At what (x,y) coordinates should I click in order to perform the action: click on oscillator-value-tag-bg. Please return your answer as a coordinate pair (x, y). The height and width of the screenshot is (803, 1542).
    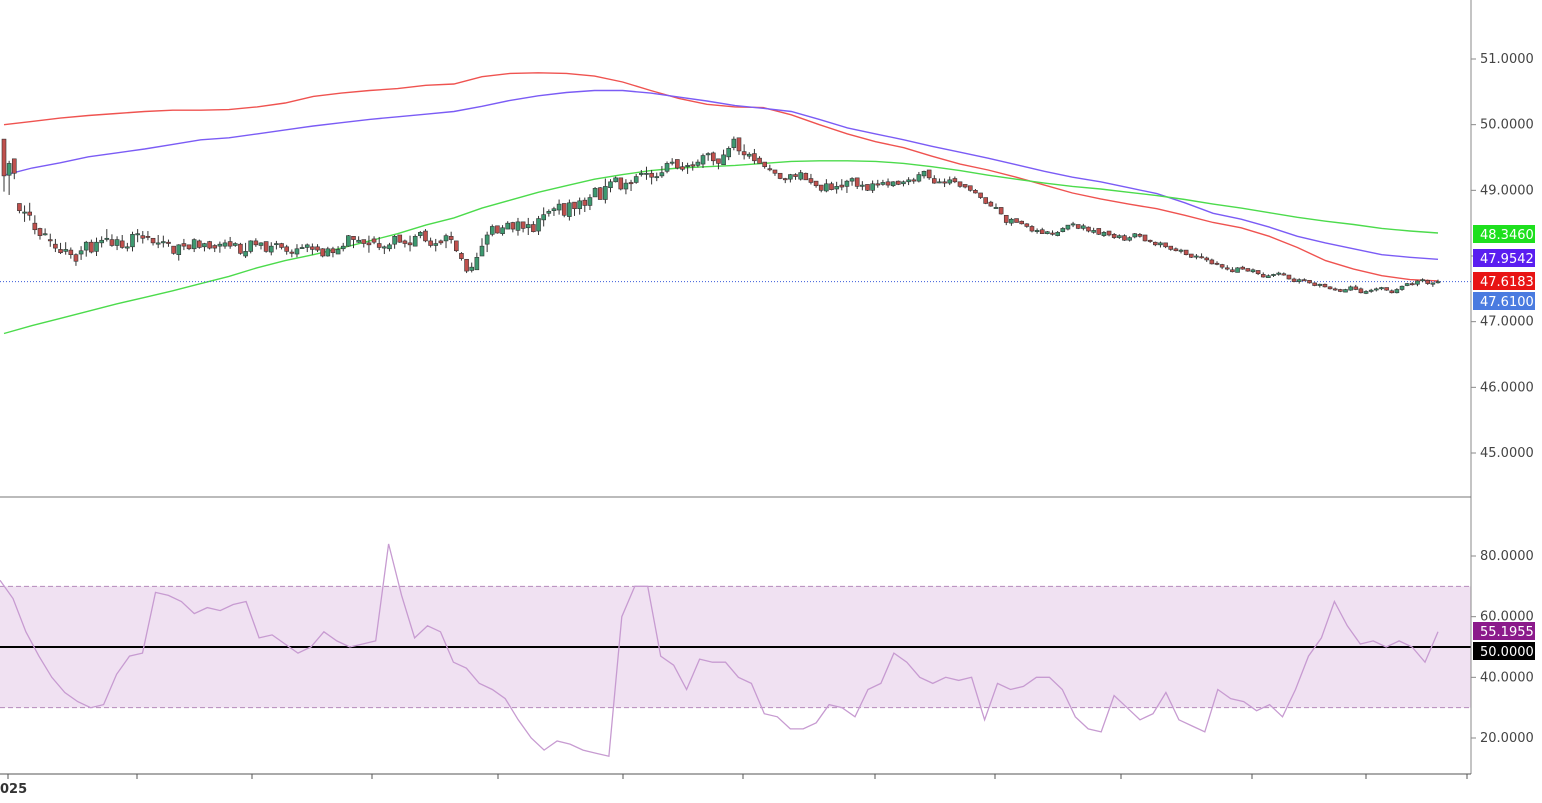
    Looking at the image, I should click on (1504, 631).